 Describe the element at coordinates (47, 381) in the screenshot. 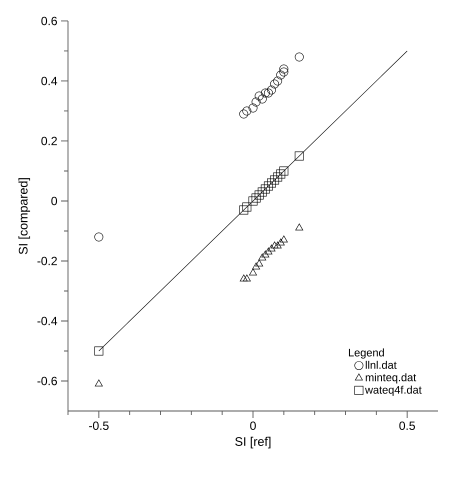

I see `y-tick-label: -0.6` at that location.